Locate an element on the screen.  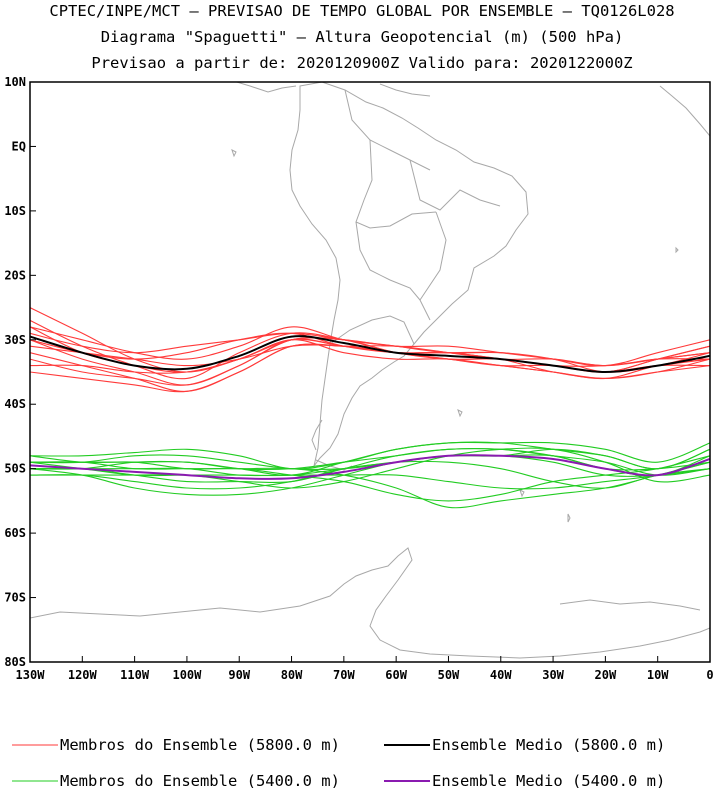
x-tick-label-70W: 70W is located at coordinates (344, 675).